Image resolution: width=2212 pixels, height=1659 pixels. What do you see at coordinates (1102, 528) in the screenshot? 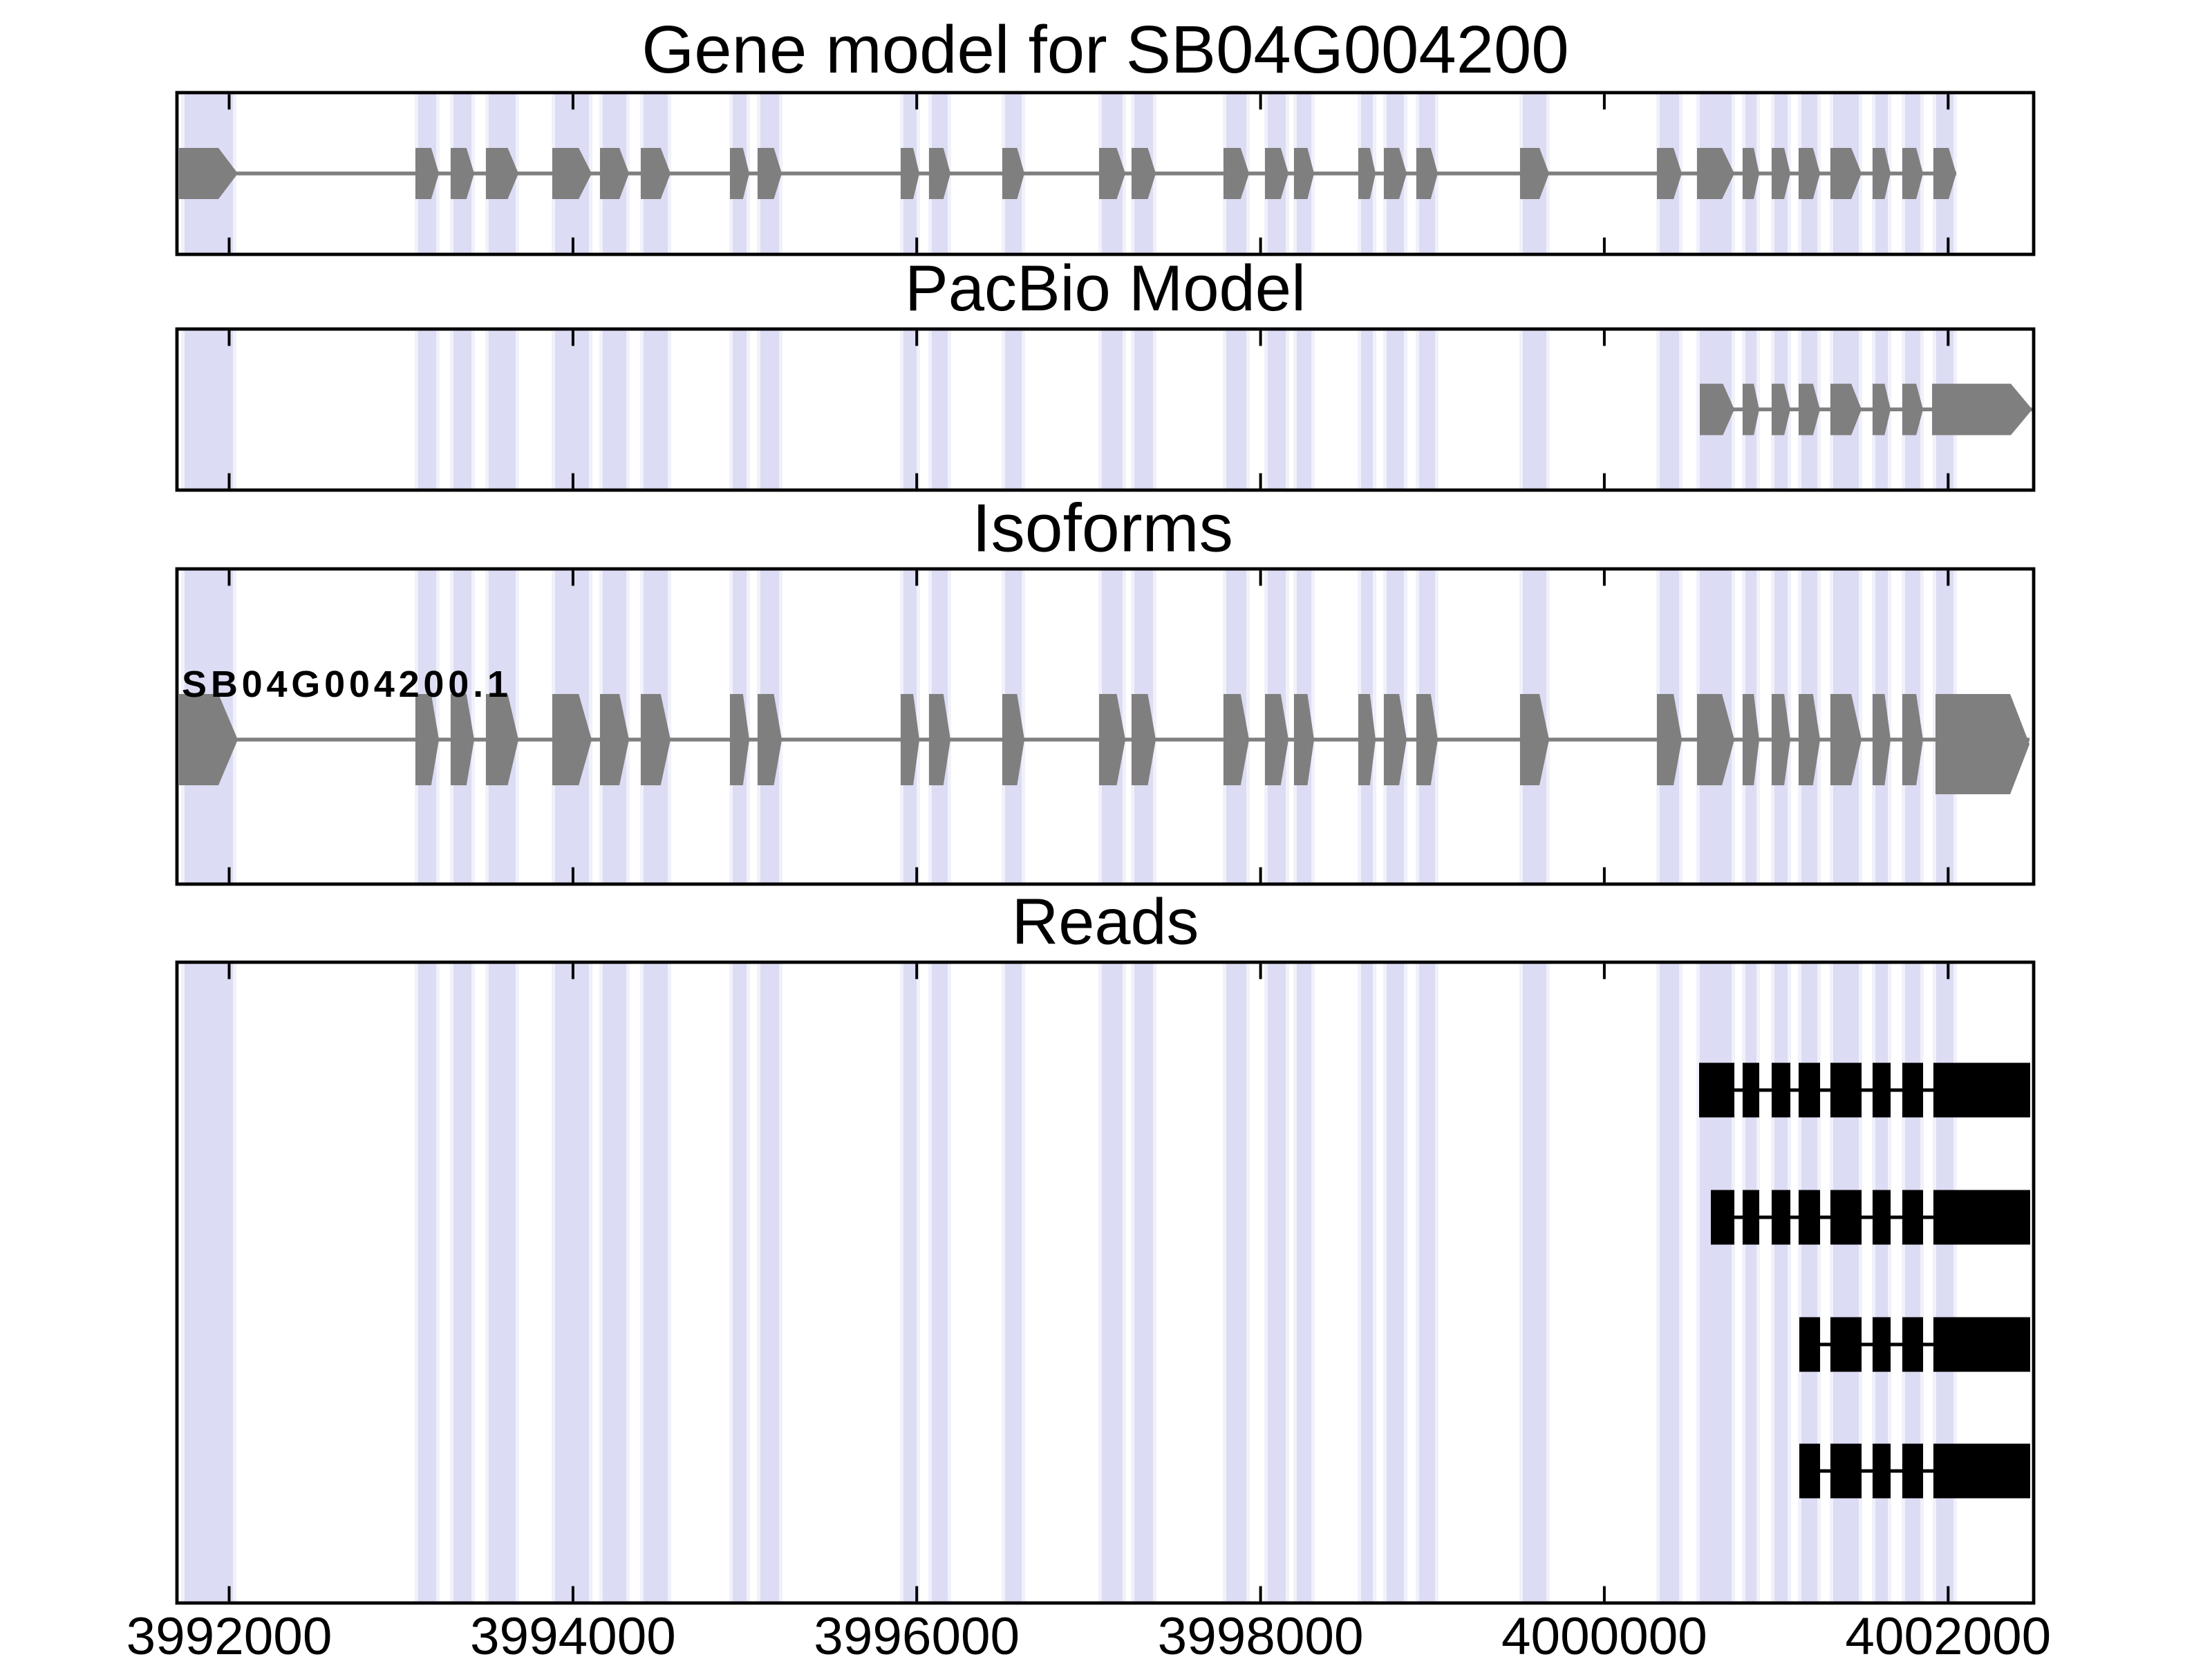
I see `svg-text: Isoforms` at bounding box center [1102, 528].